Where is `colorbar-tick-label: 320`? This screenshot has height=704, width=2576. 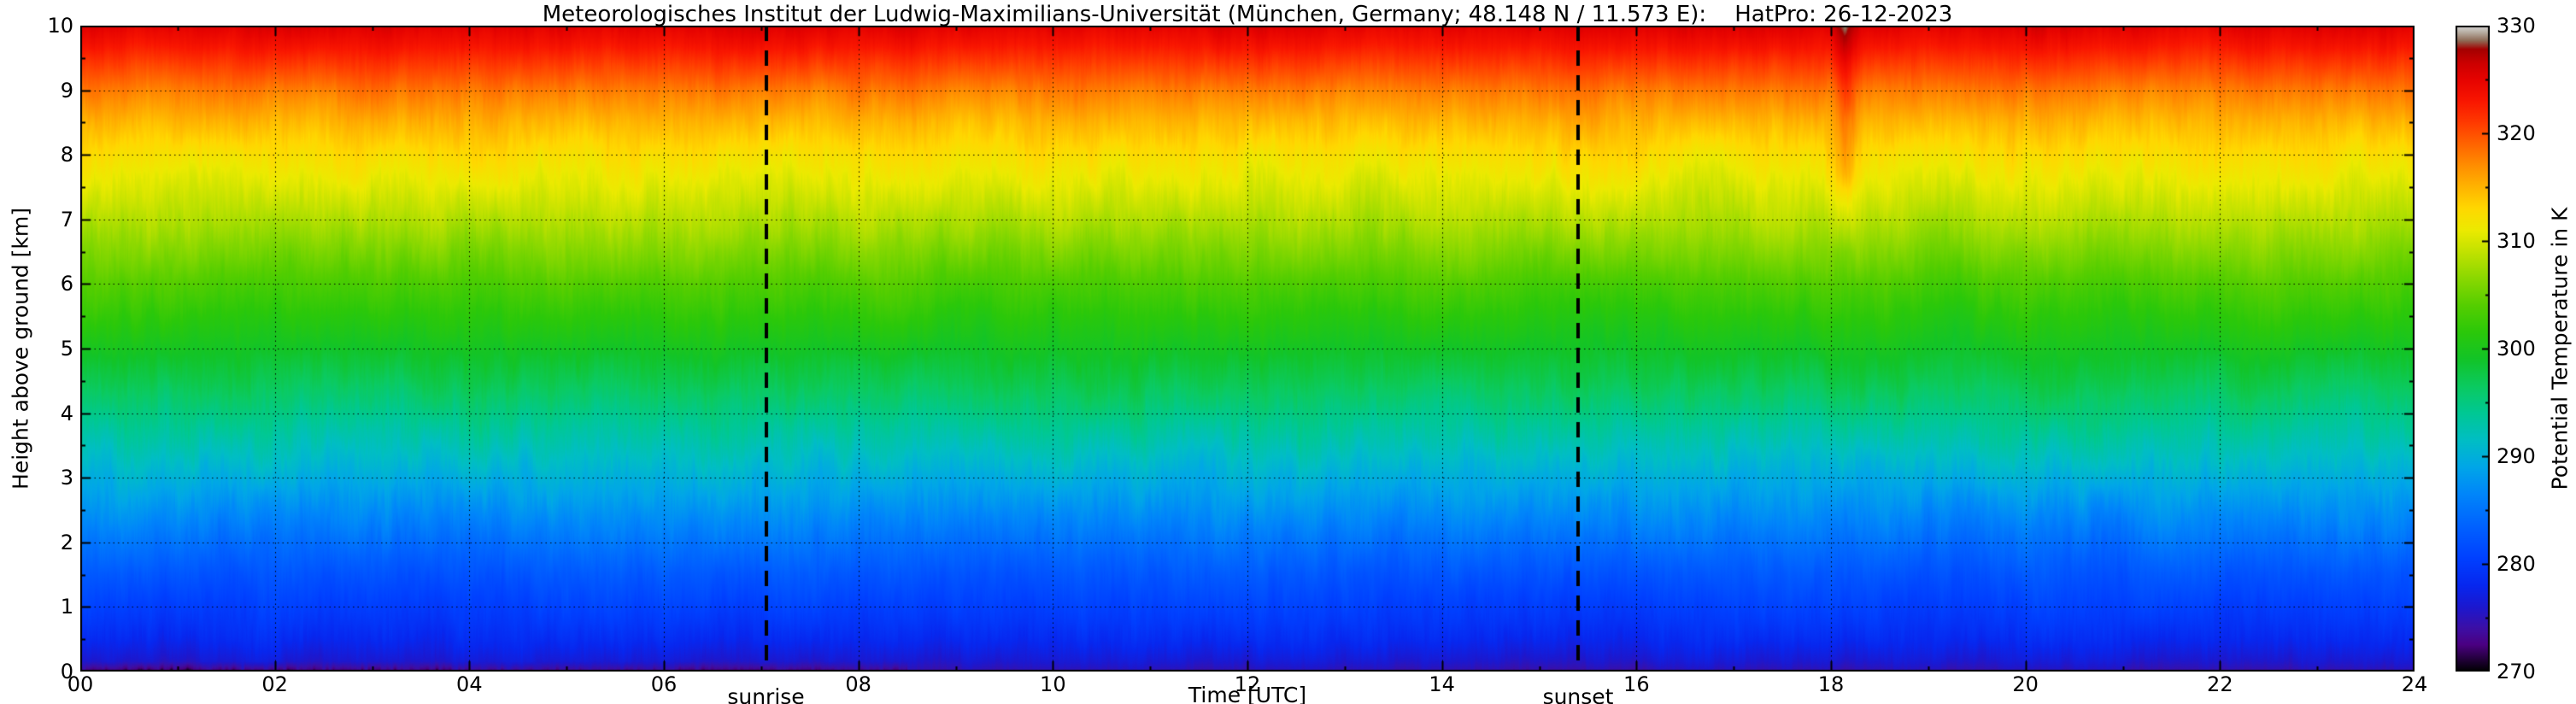
colorbar-tick-label: 320 is located at coordinates (2516, 133).